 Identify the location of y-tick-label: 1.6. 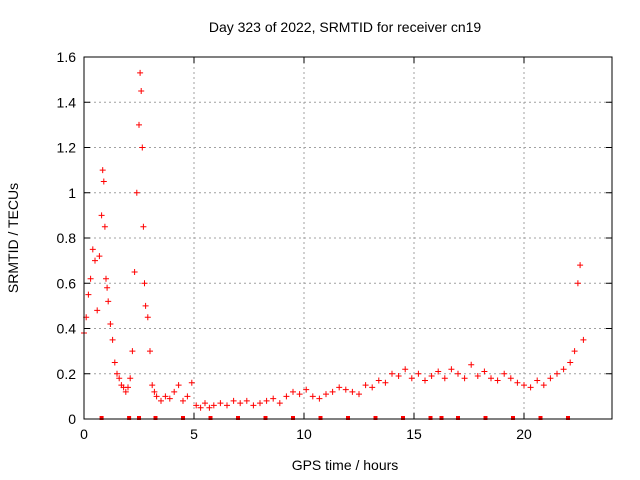
(67, 57).